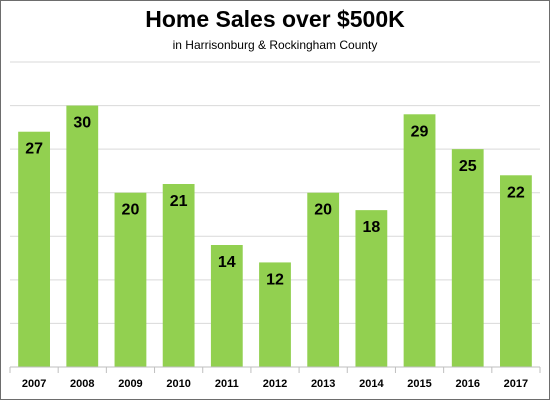 Image resolution: width=550 pixels, height=400 pixels. I want to click on data-label-2008: 30, so click(82, 123).